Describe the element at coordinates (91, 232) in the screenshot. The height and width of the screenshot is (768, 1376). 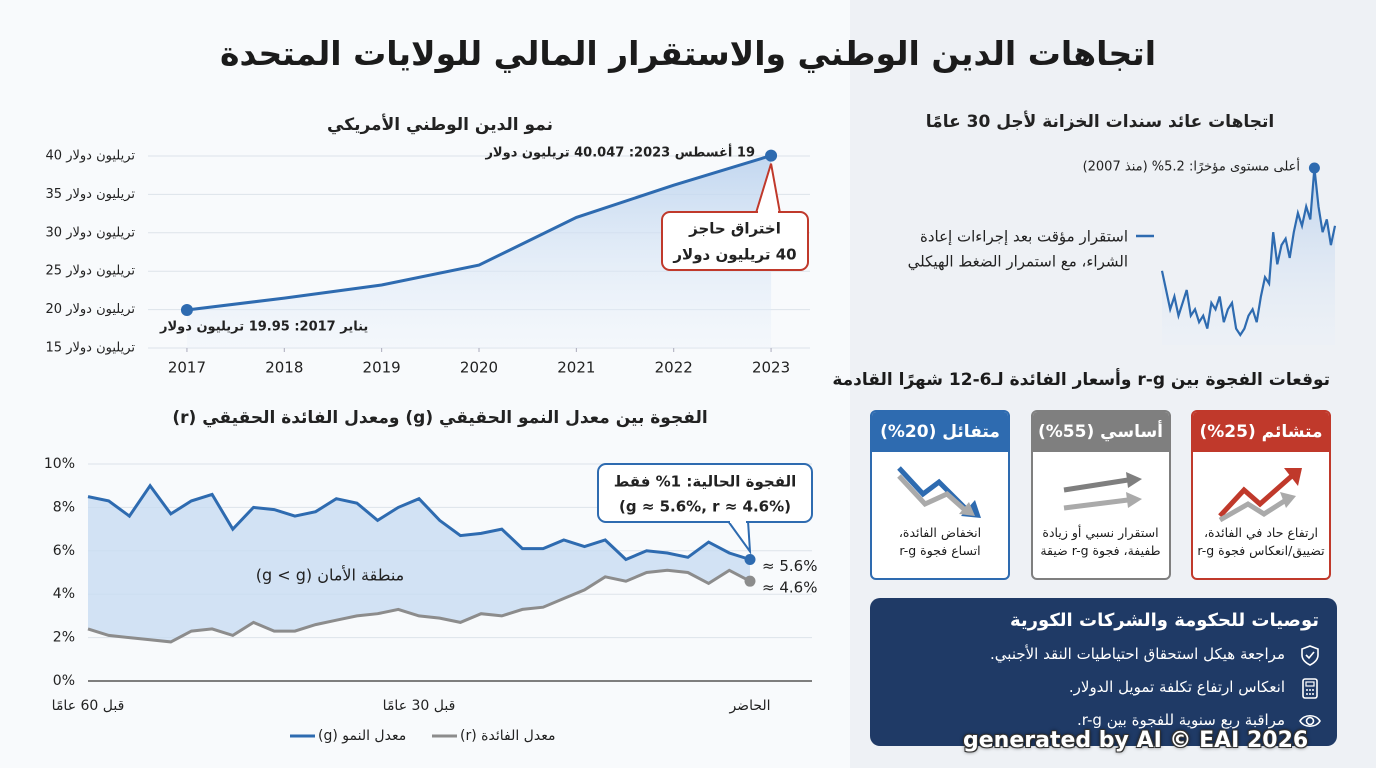
I see `y-tick-label: 30 تريليون دولار` at that location.